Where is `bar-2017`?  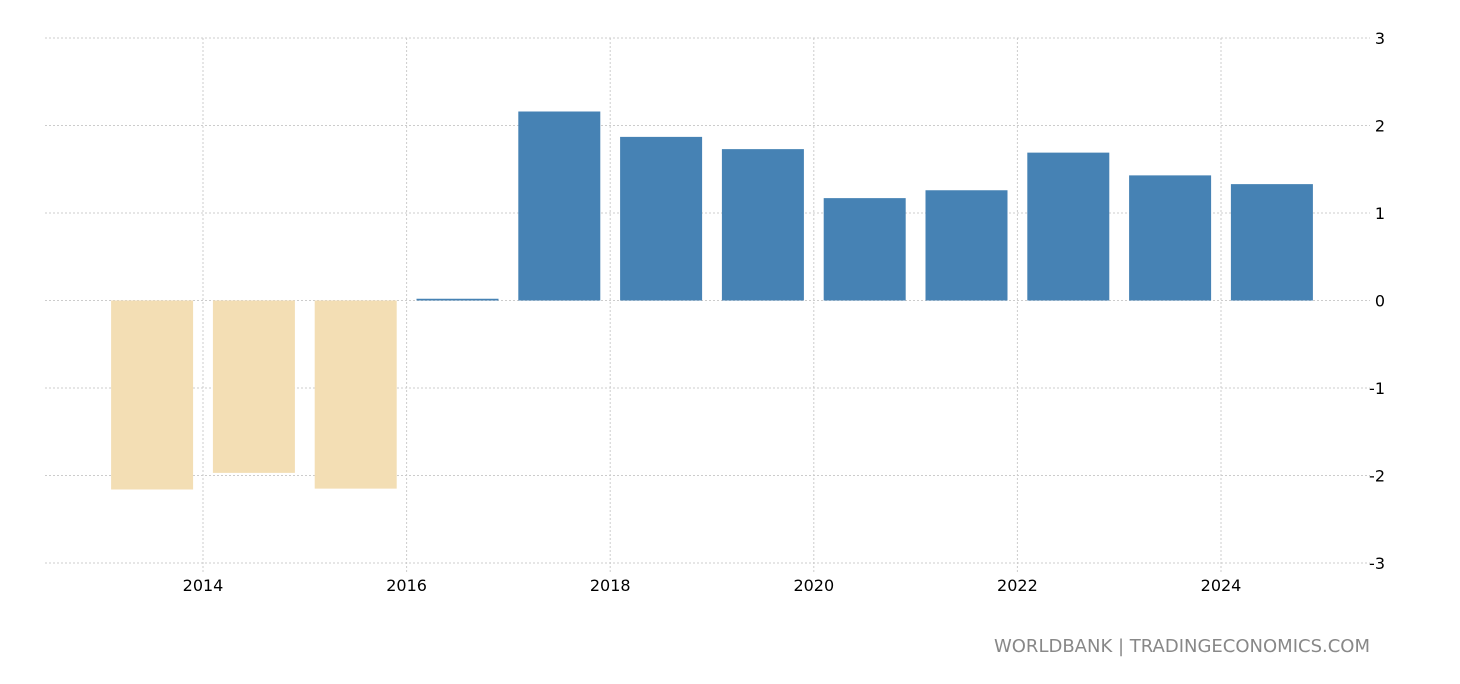
bar-2017 is located at coordinates (559, 206).